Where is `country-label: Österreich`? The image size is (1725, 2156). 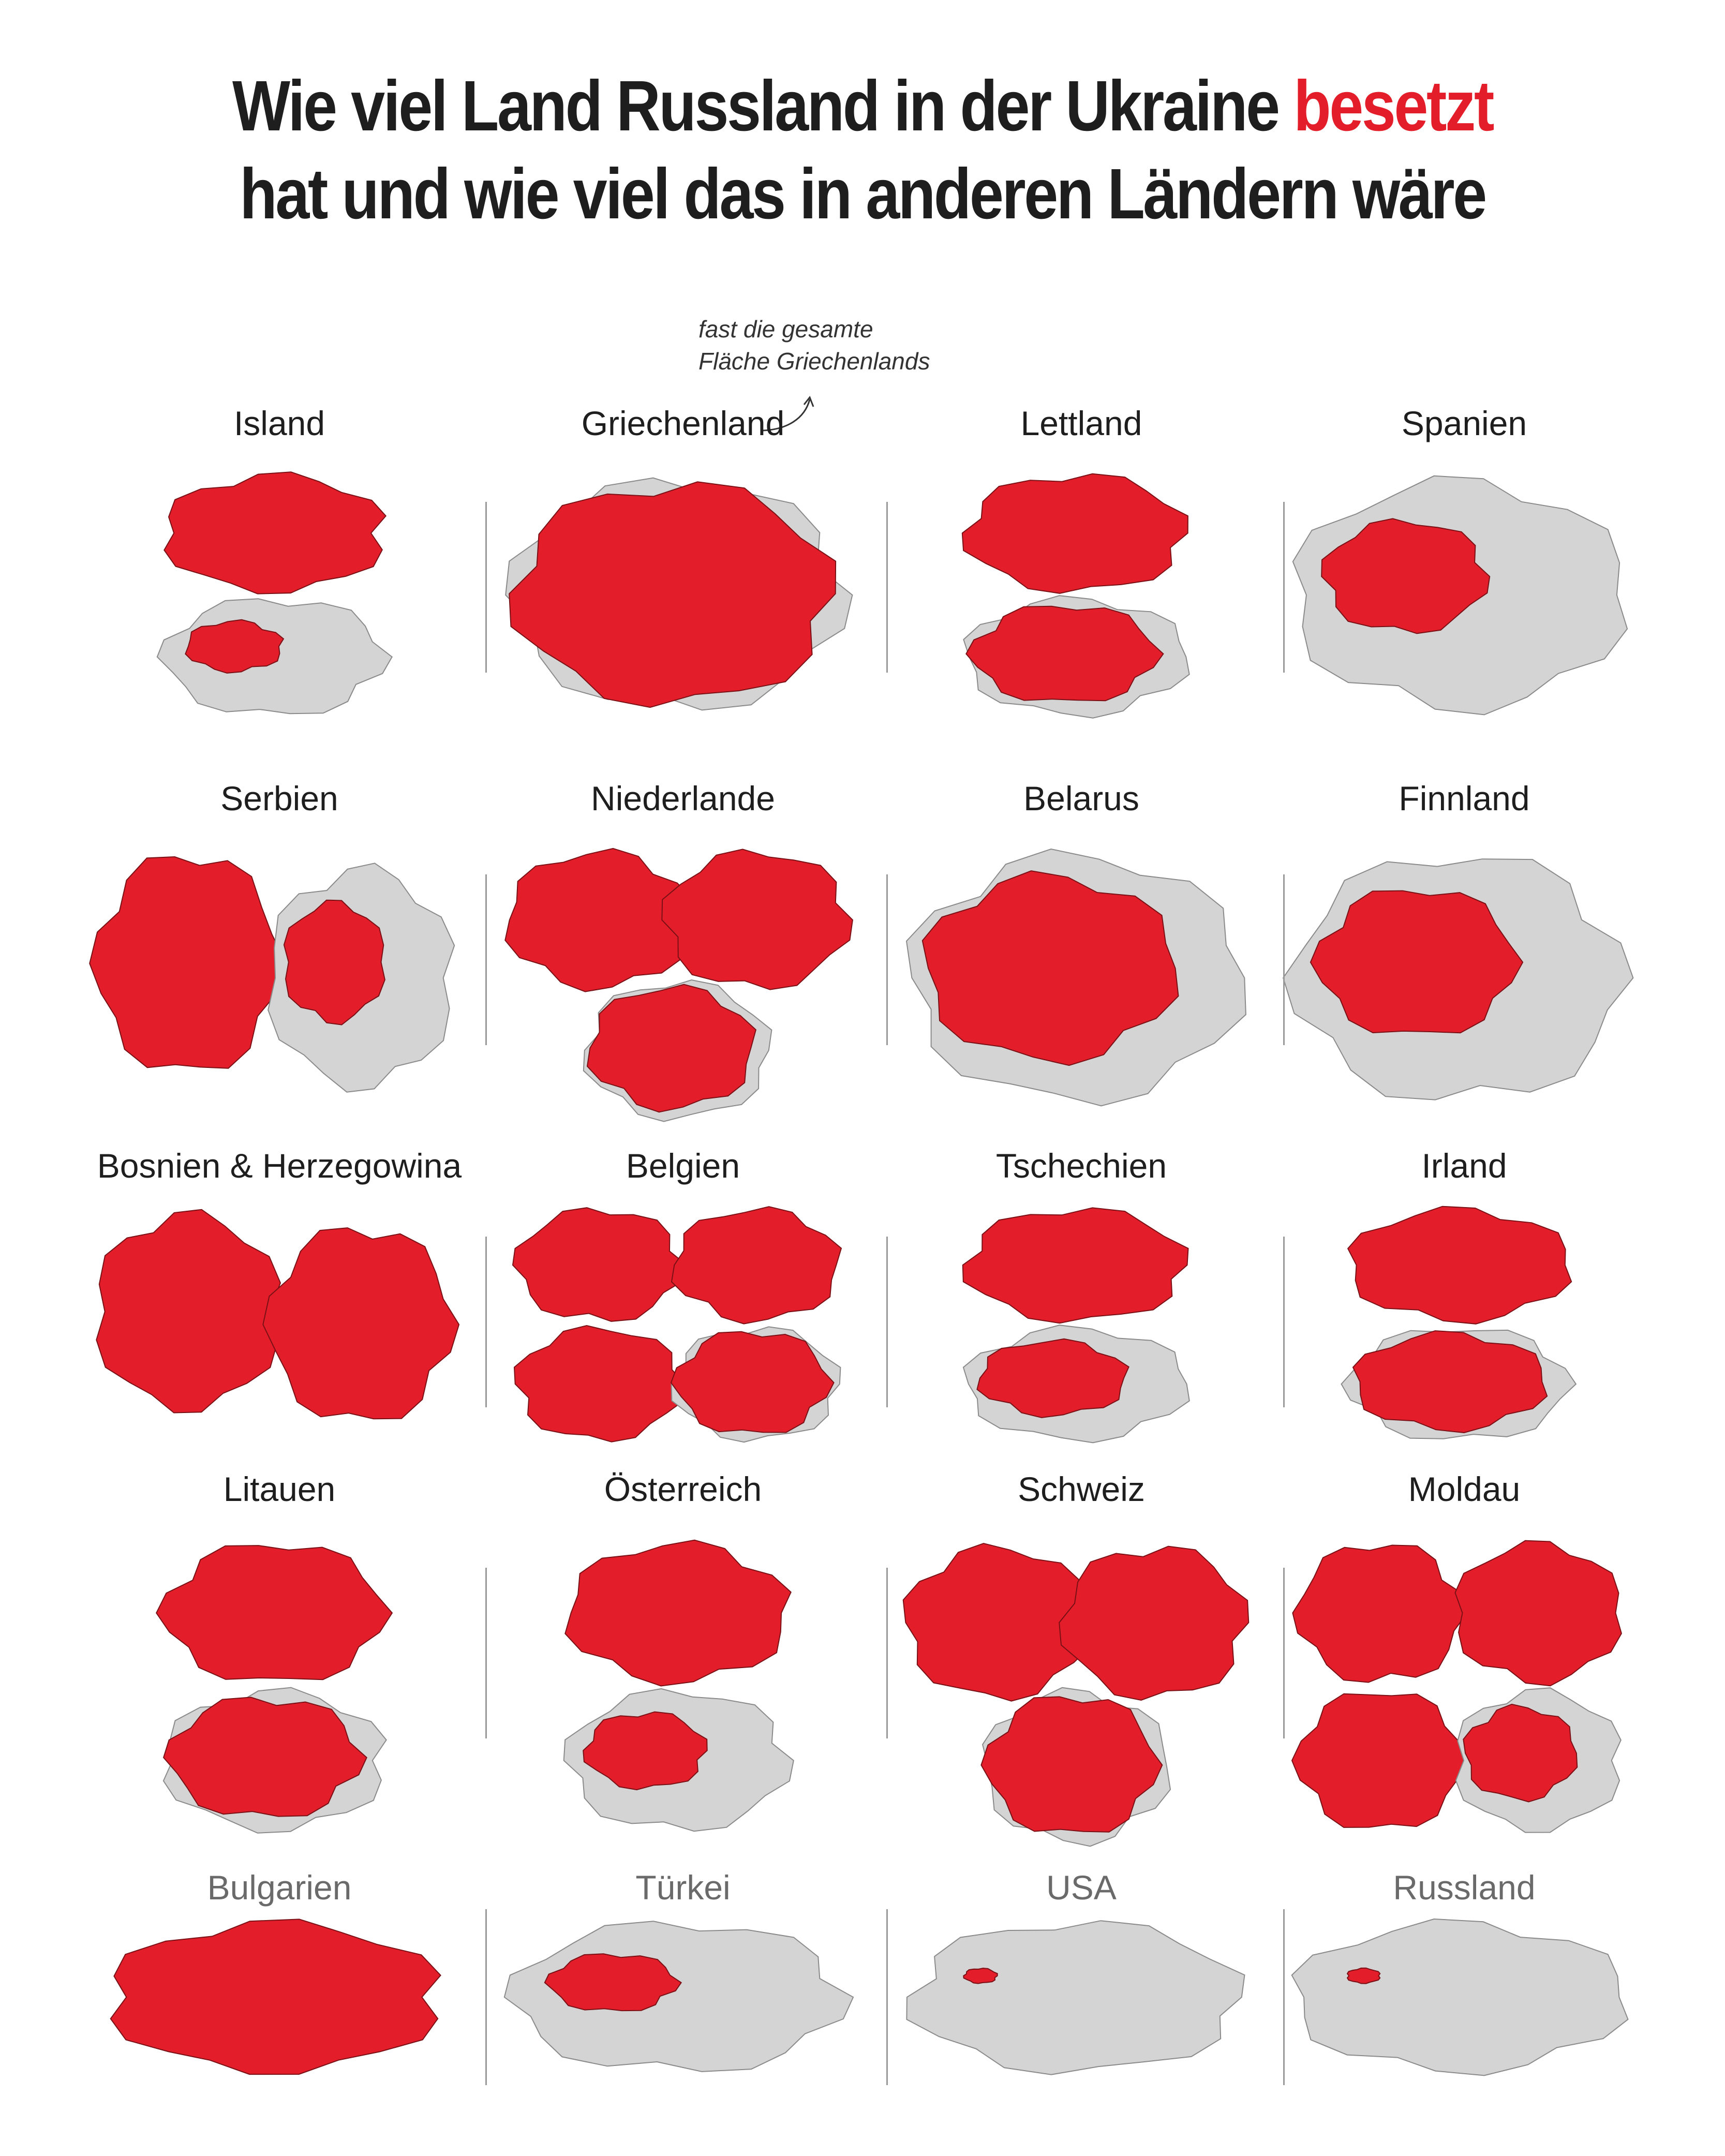
country-label: Österreich is located at coordinates (683, 1489).